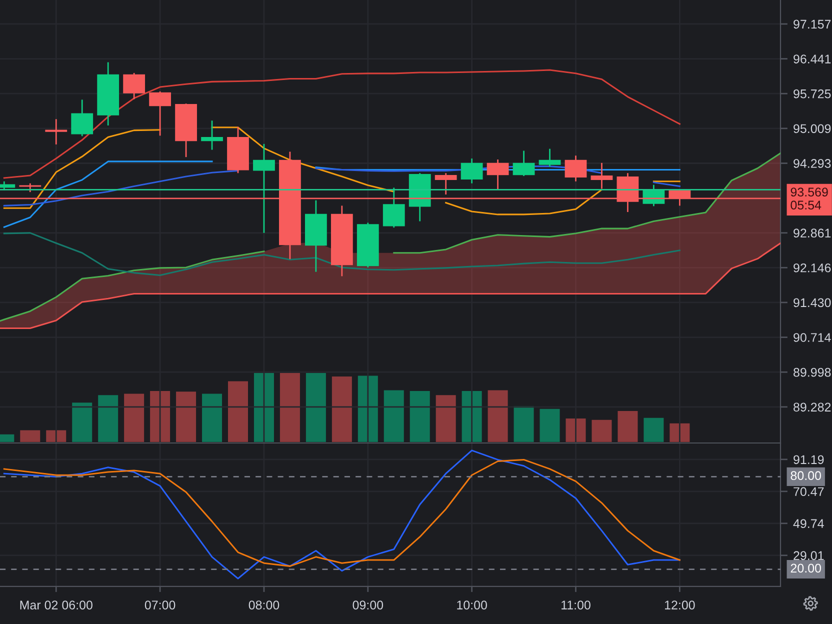  What do you see at coordinates (812, 233) in the screenshot?
I see `y-tick-label: 92.861` at bounding box center [812, 233].